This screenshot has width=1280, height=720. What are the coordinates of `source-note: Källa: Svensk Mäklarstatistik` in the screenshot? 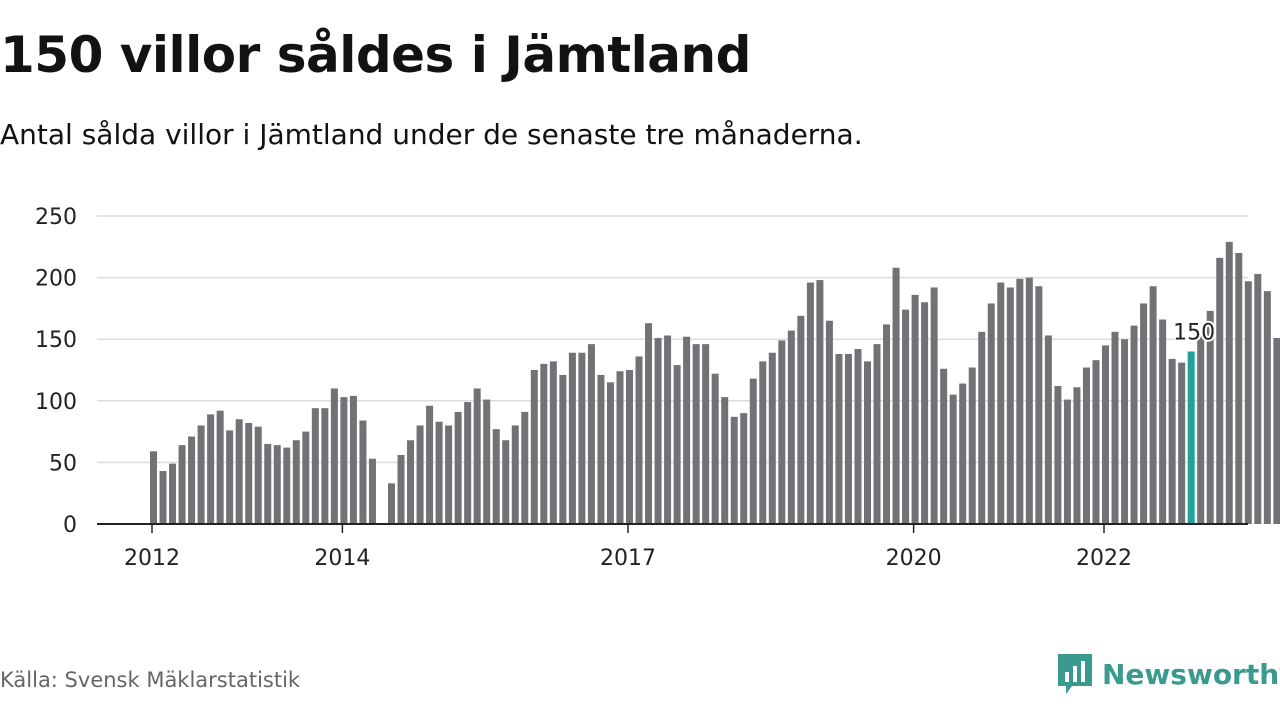 It's located at (150, 680).